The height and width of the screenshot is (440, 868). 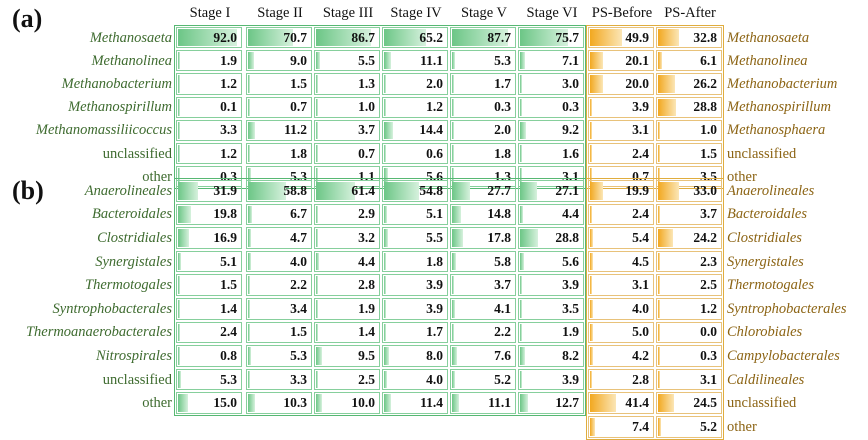 I want to click on stage-value: 4.7, so click(x=298, y=237).